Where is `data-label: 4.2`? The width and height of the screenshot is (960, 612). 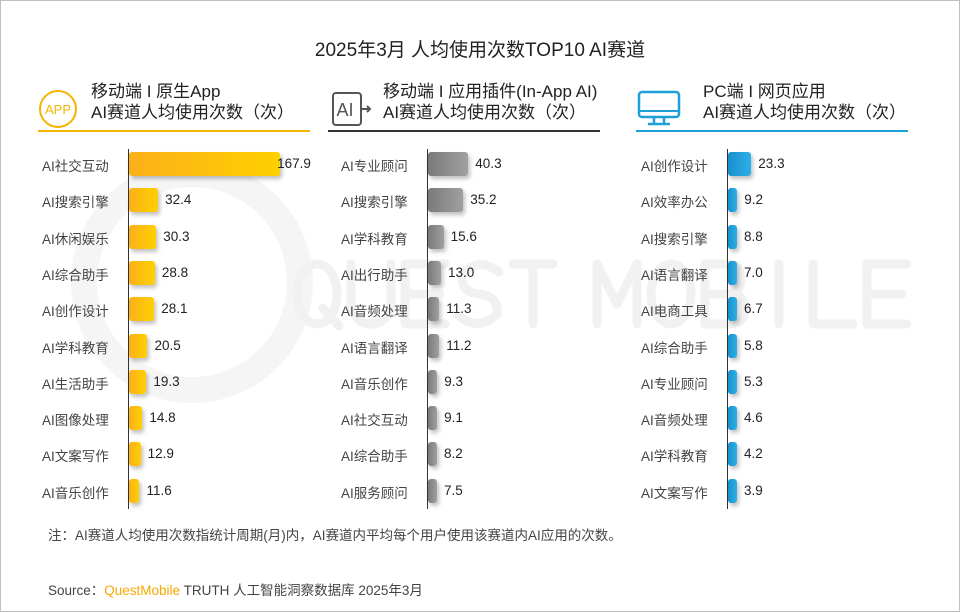 data-label: 4.2 is located at coordinates (753, 454).